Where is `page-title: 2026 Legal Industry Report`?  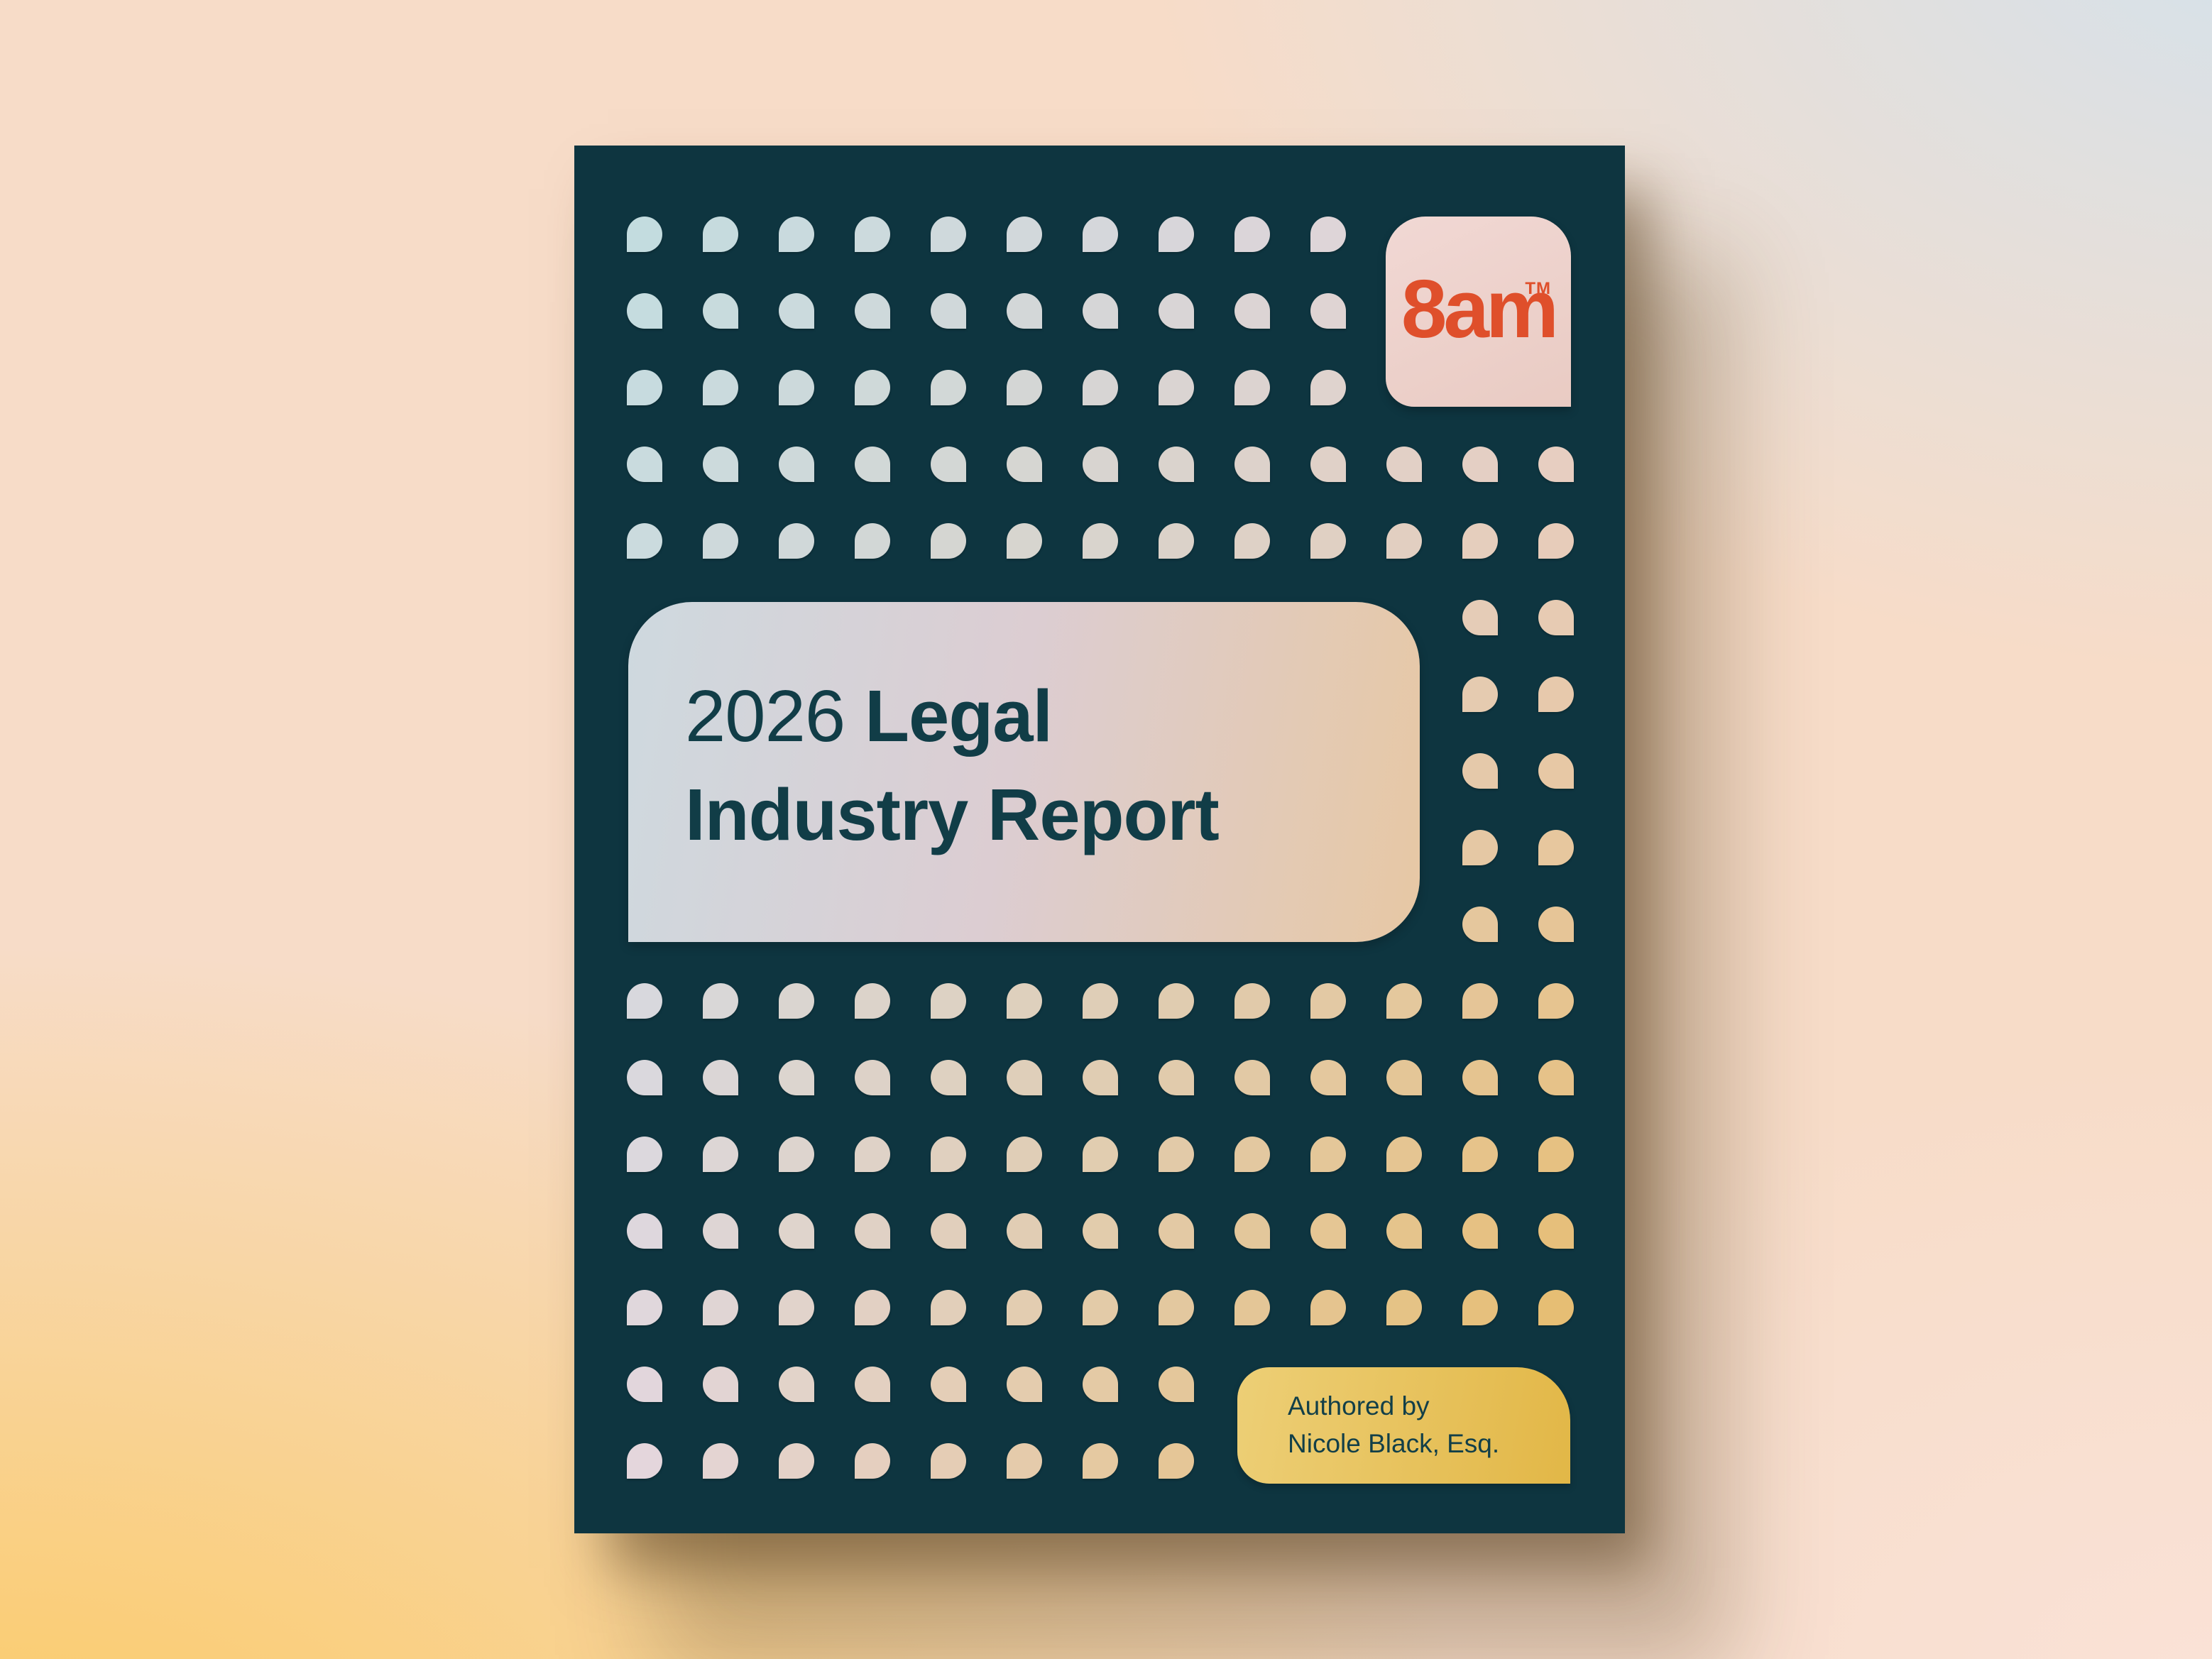 page-title: 2026 Legal Industry Report is located at coordinates (1024, 765).